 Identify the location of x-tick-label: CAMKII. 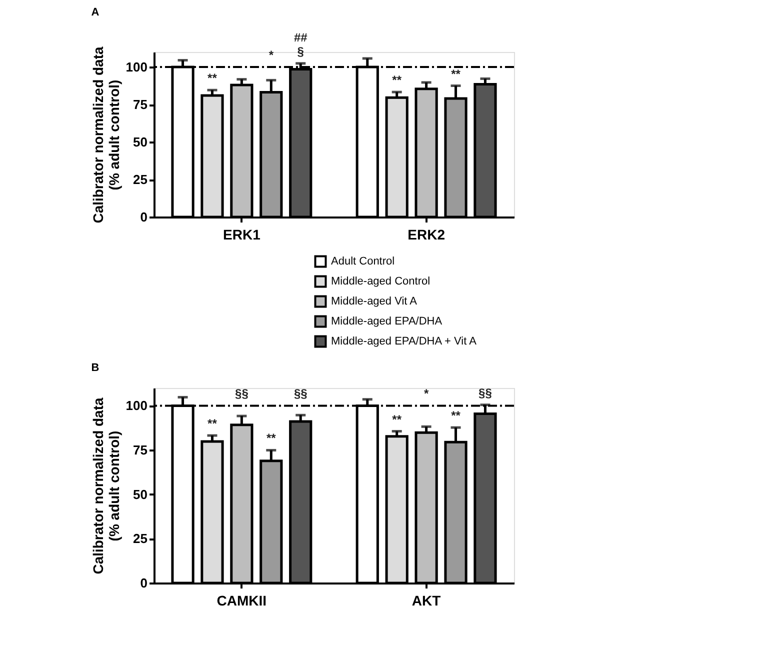
(241, 600).